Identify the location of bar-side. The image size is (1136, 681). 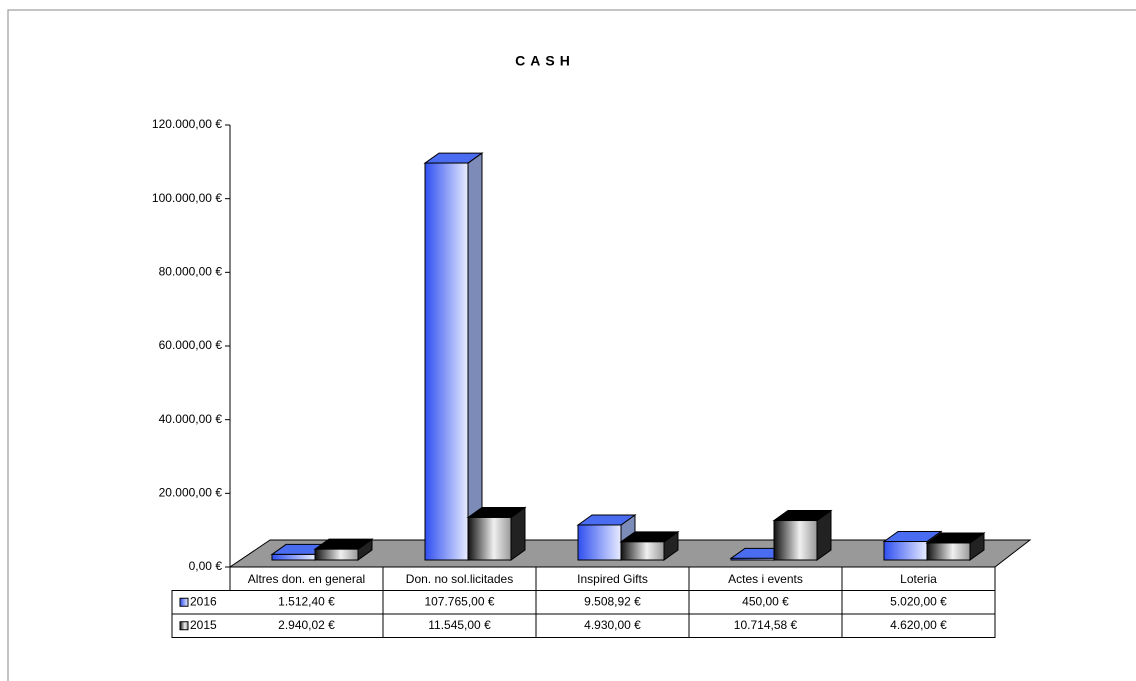
(475, 356).